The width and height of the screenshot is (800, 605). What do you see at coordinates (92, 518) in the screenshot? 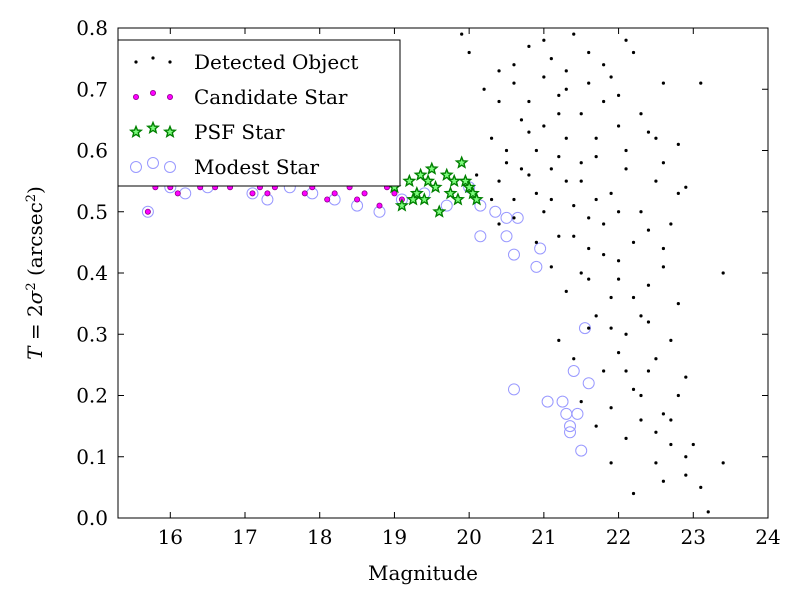
I see `y-tick-label: 0.0` at bounding box center [92, 518].